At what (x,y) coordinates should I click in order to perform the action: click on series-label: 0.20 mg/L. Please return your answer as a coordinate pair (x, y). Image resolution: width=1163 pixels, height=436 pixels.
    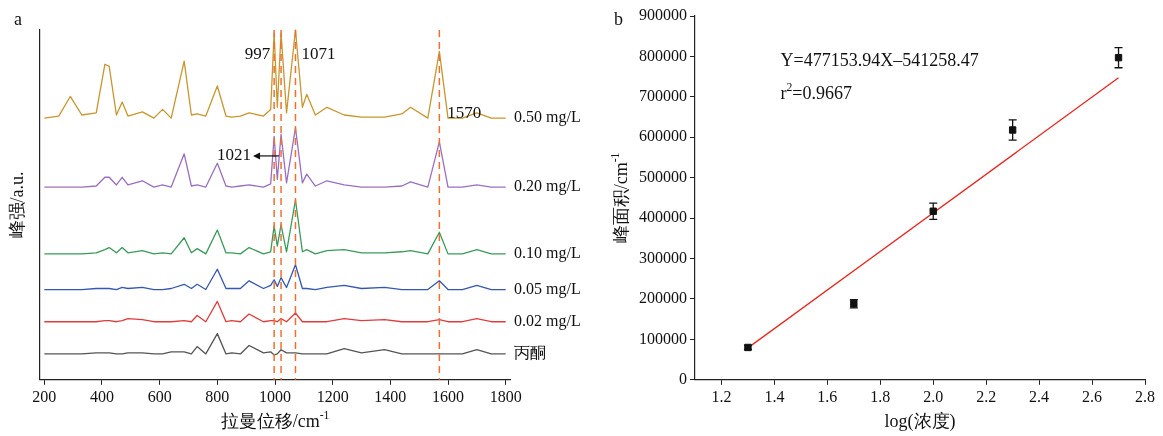
    Looking at the image, I should click on (547, 186).